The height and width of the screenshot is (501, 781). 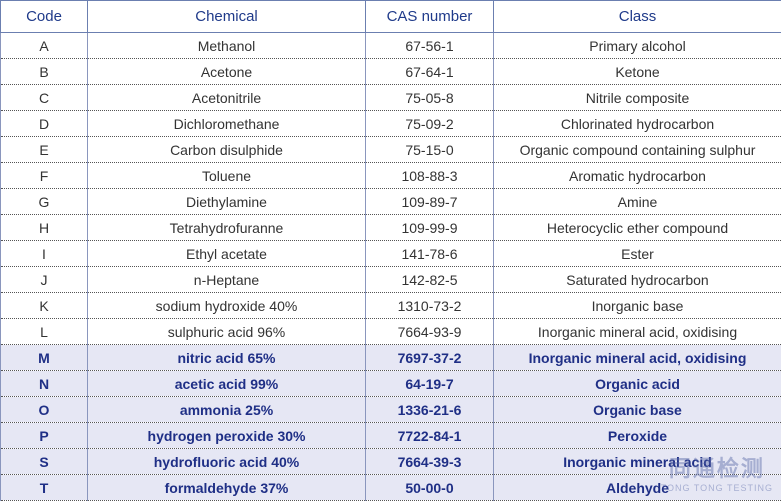 What do you see at coordinates (44, 98) in the screenshot?
I see `table-cell: C` at bounding box center [44, 98].